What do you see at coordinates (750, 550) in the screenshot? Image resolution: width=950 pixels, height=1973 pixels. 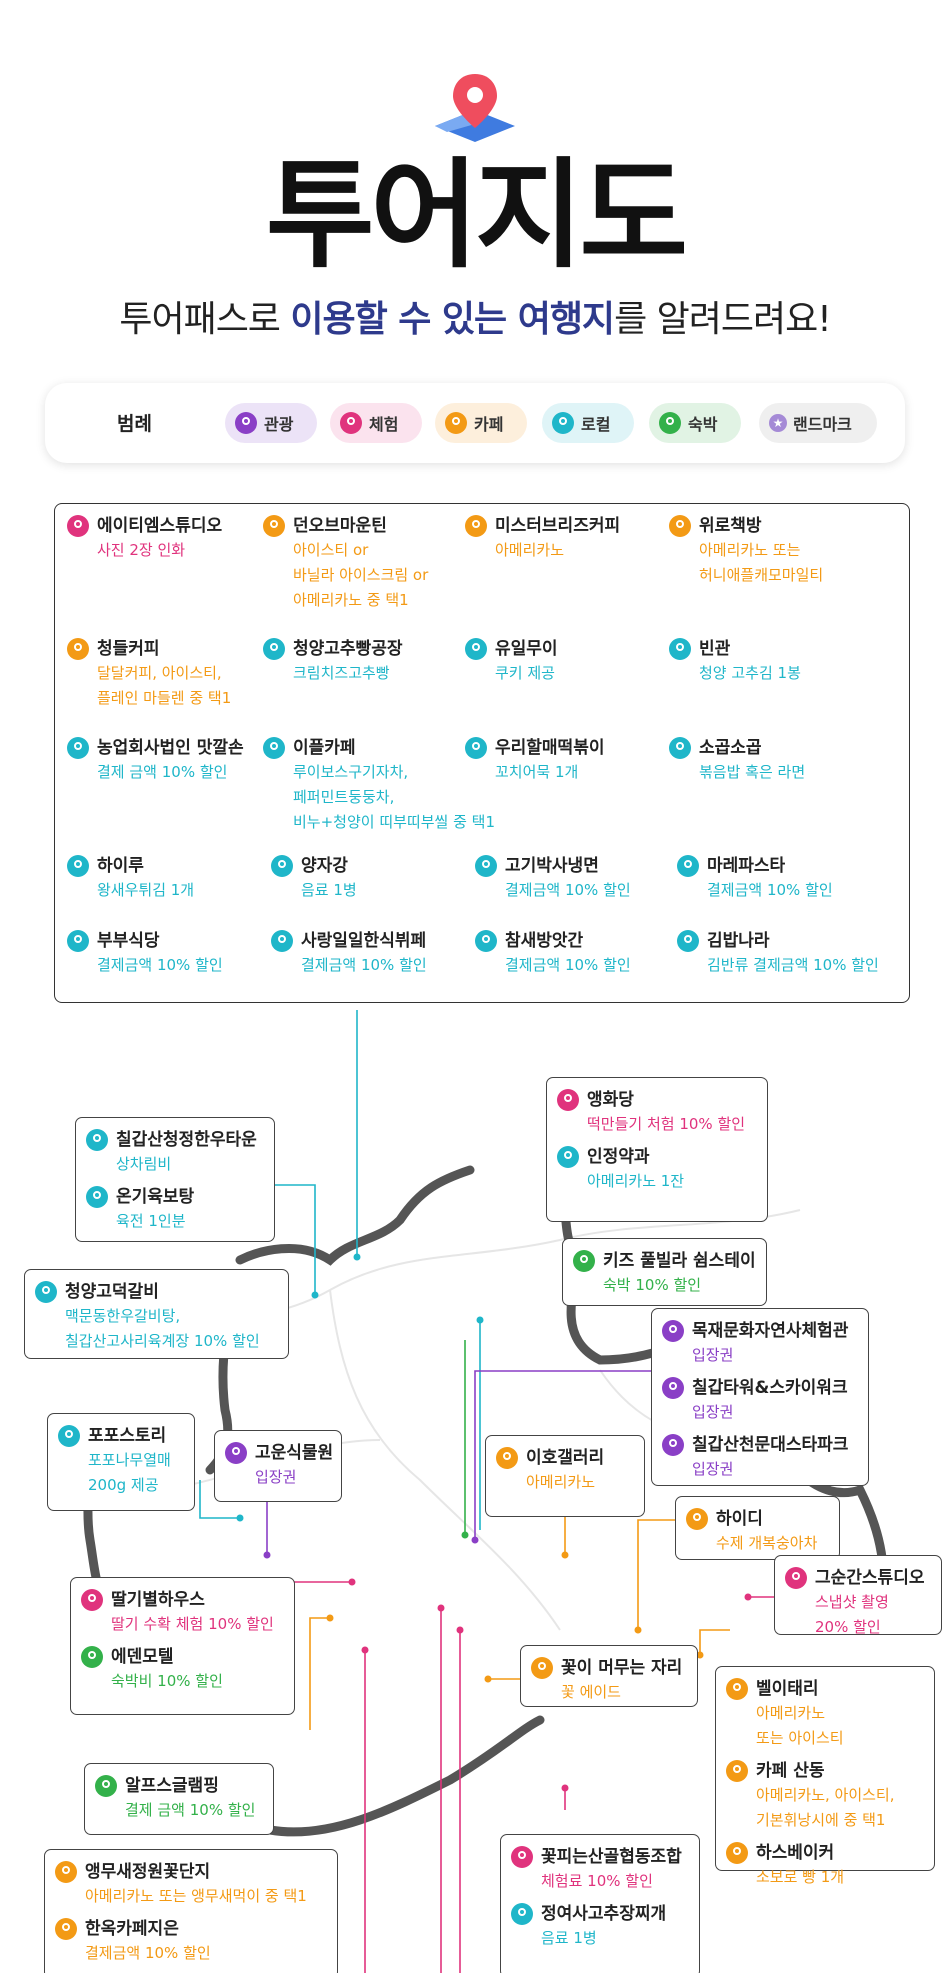 I see `venue-benefit: 아메리카노 또는` at bounding box center [750, 550].